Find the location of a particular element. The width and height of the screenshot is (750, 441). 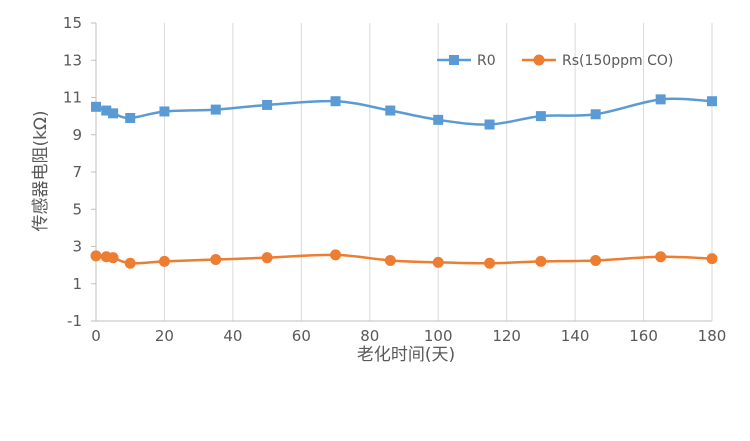

legend-label: R0 is located at coordinates (486, 61).